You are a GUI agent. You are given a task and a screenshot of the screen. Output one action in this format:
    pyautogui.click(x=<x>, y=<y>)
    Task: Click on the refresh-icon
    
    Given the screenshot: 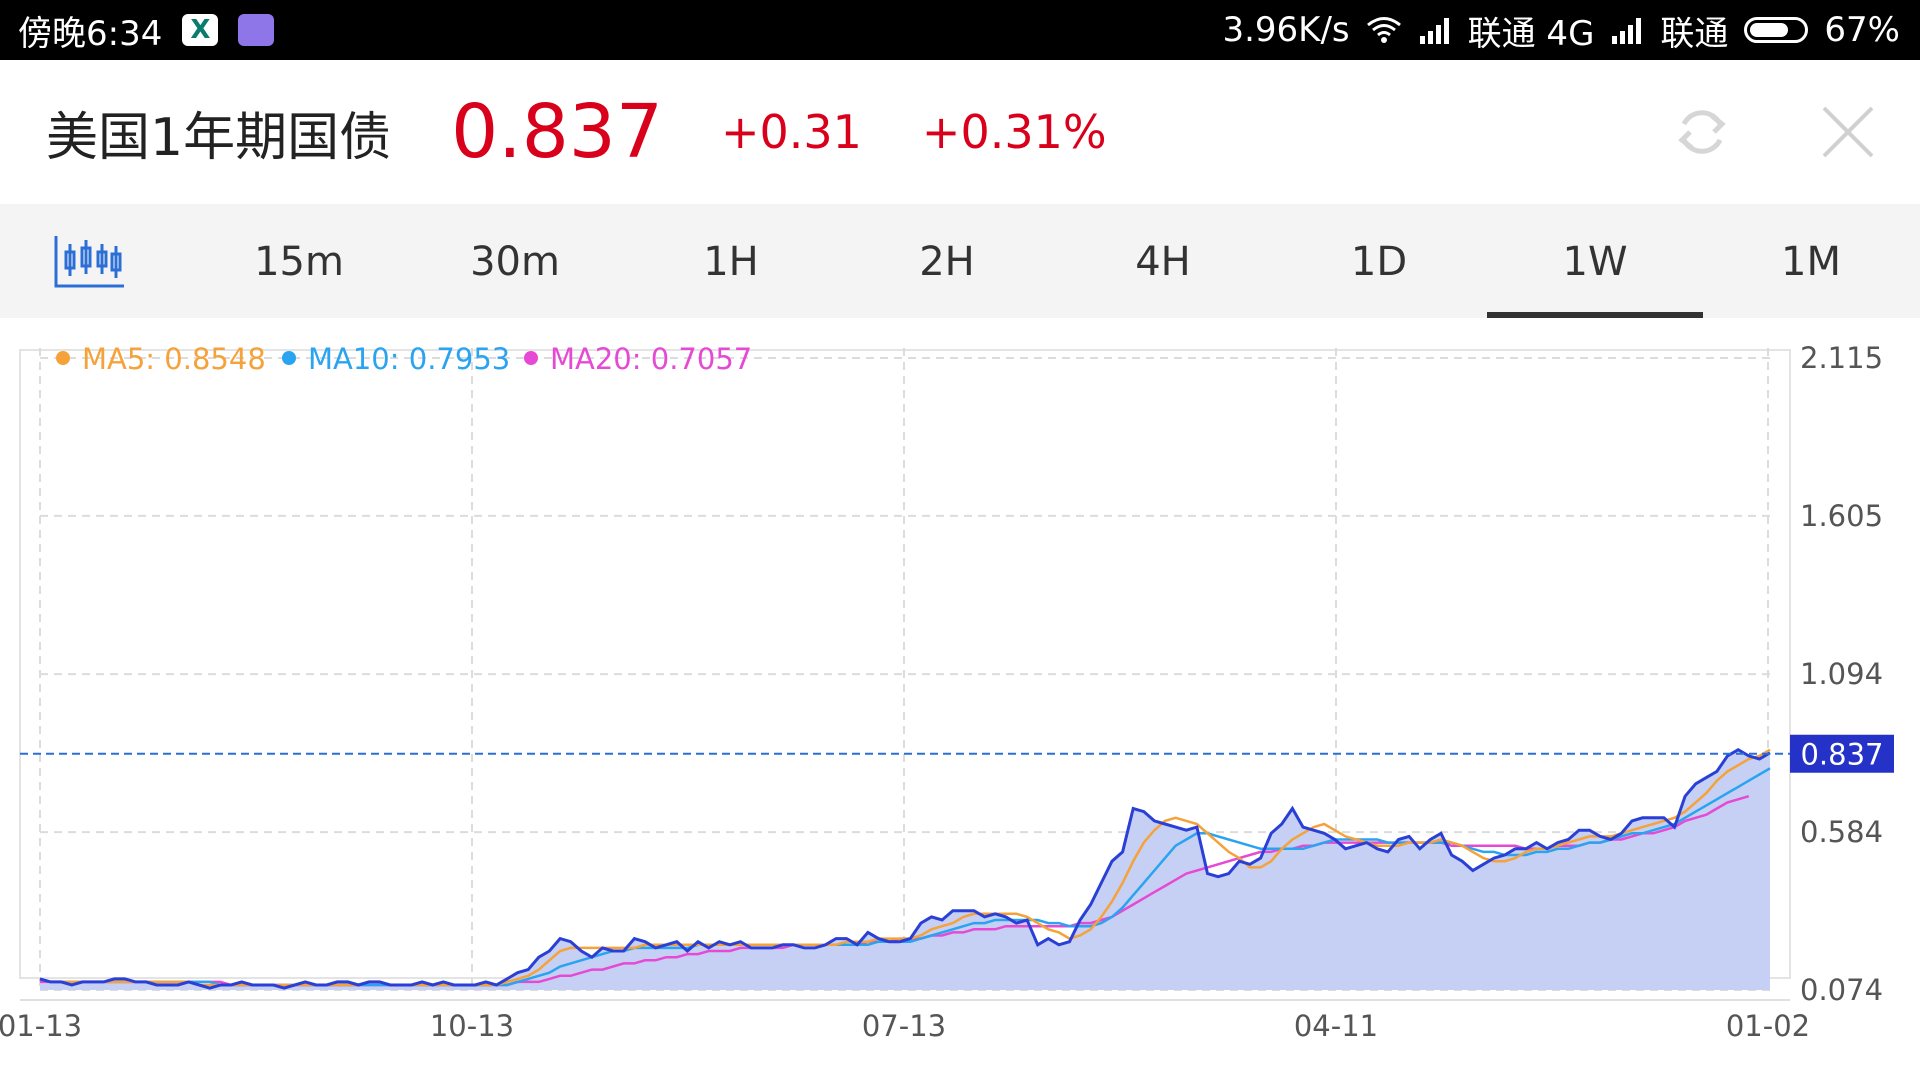 What is the action you would take?
    pyautogui.click(x=1702, y=132)
    